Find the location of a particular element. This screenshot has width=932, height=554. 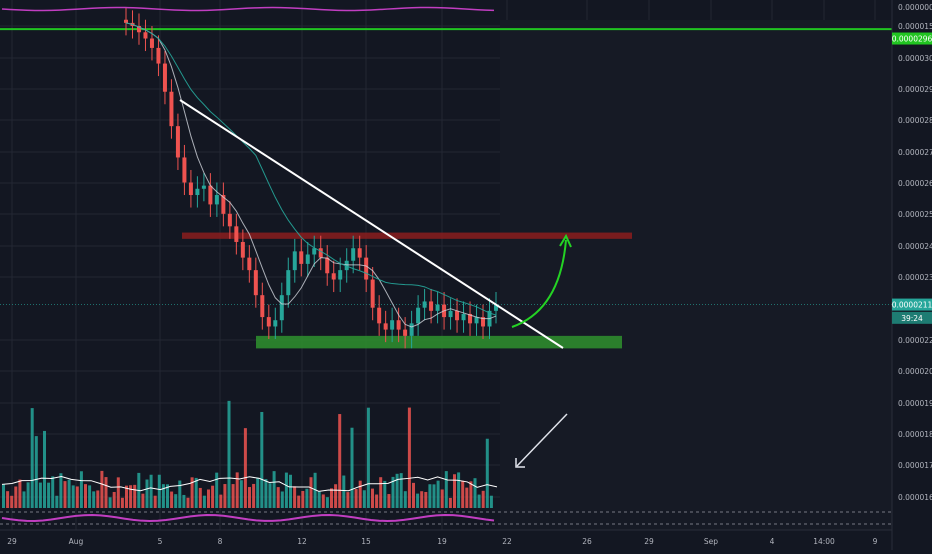

x-tick-label: 5 is located at coordinates (160, 541).